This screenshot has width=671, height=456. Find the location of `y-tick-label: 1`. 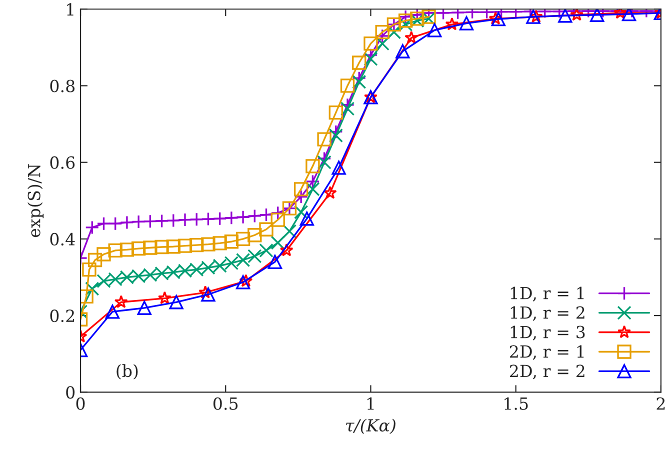

y-tick-label: 1 is located at coordinates (70, 9).